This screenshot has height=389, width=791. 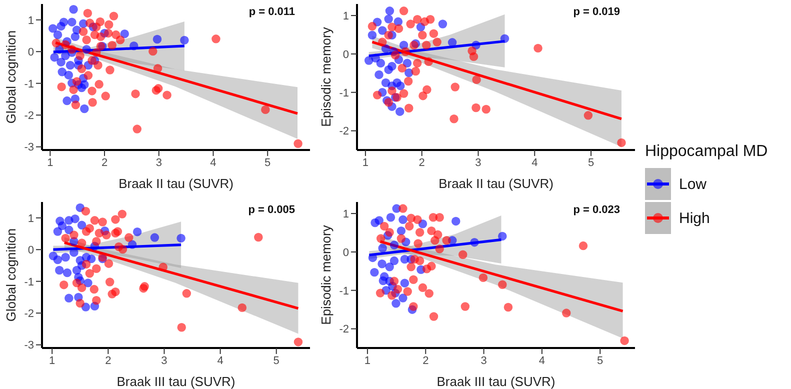 I want to click on annotation: p = 0.005, so click(x=271, y=210).